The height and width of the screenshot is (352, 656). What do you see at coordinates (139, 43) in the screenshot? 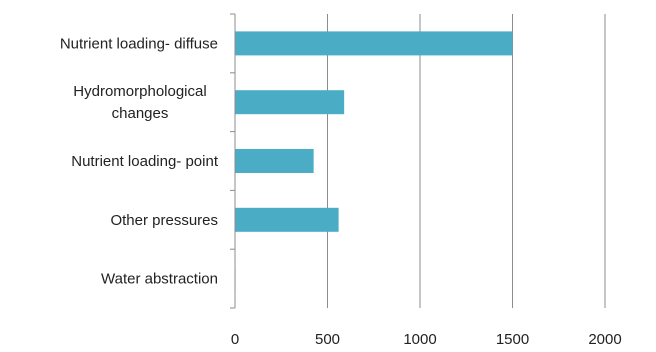
I see `category-label-0: Nutrient loading- diffuse` at bounding box center [139, 43].